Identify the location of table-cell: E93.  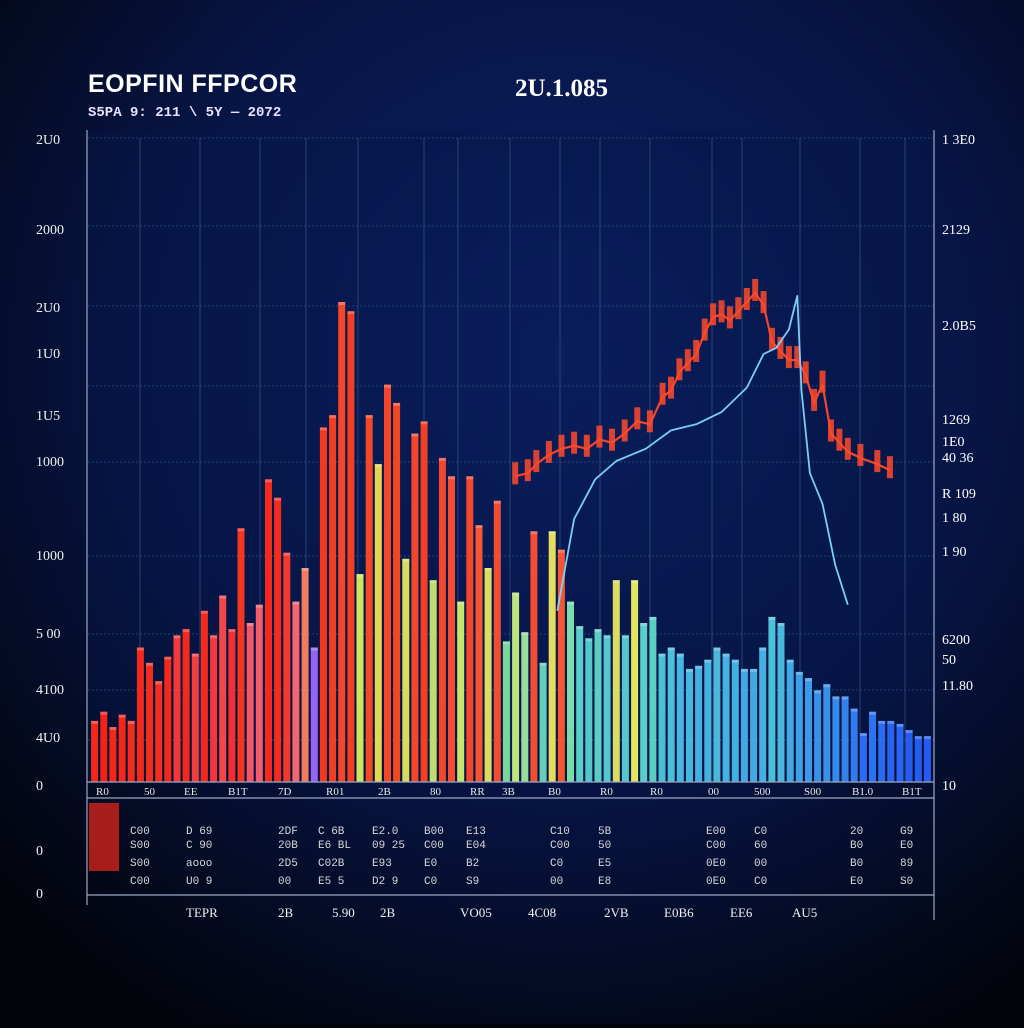
(382, 864).